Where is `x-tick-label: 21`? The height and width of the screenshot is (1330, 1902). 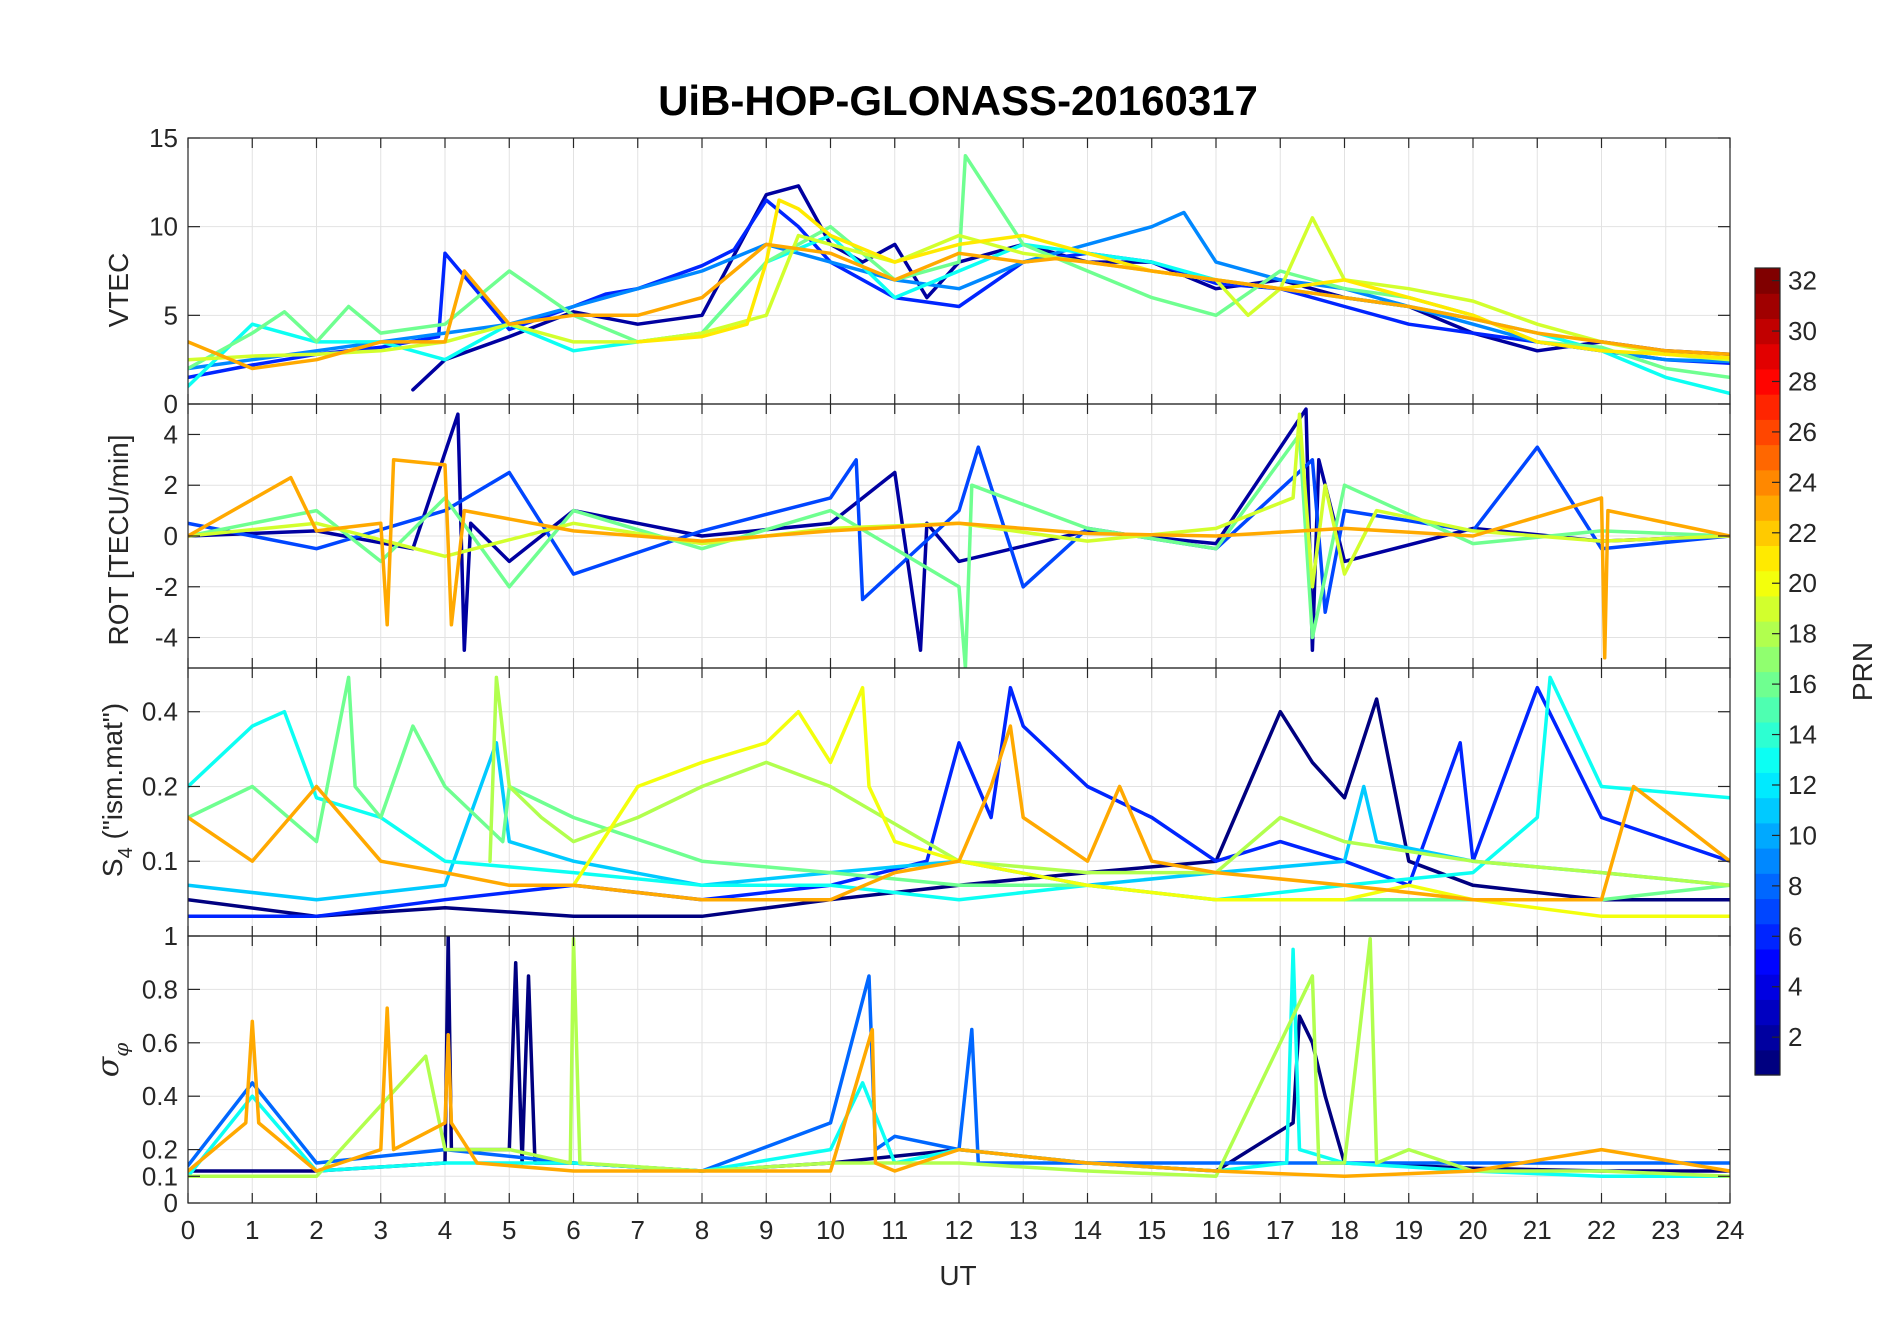
x-tick-label: 21 is located at coordinates (1537, 1230).